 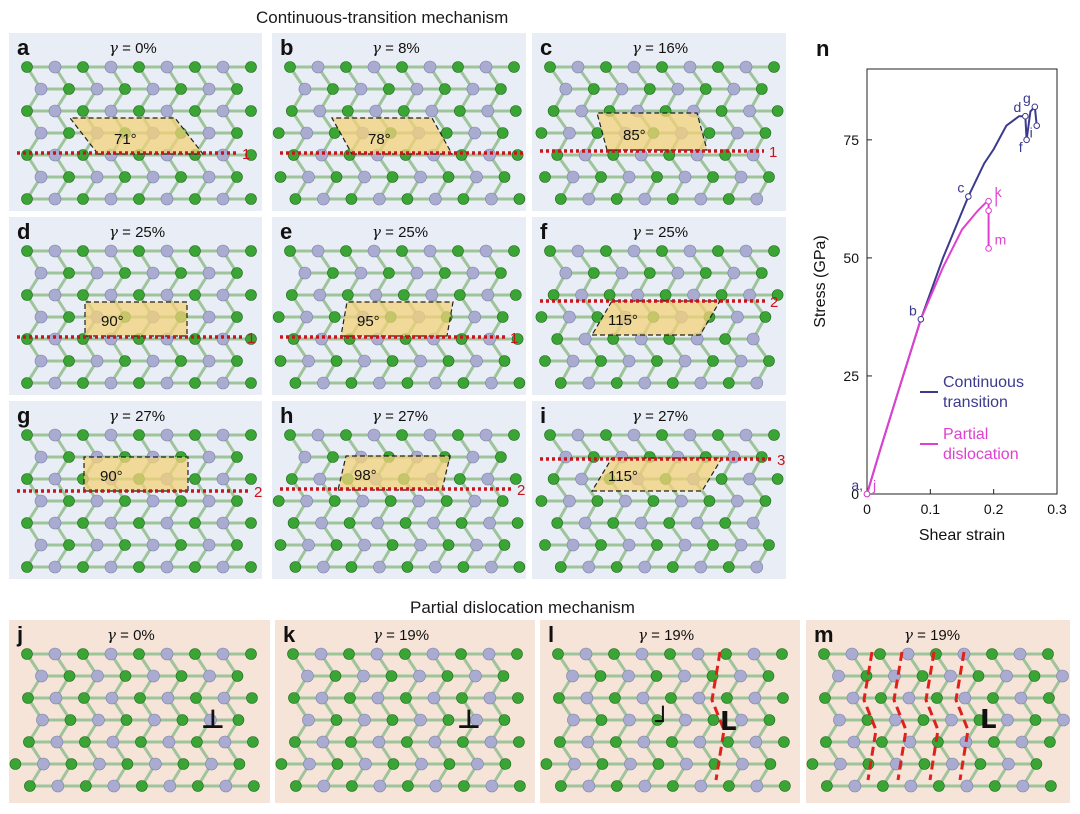 What do you see at coordinates (975, 402) in the screenshot?
I see `legend-label: transition` at bounding box center [975, 402].